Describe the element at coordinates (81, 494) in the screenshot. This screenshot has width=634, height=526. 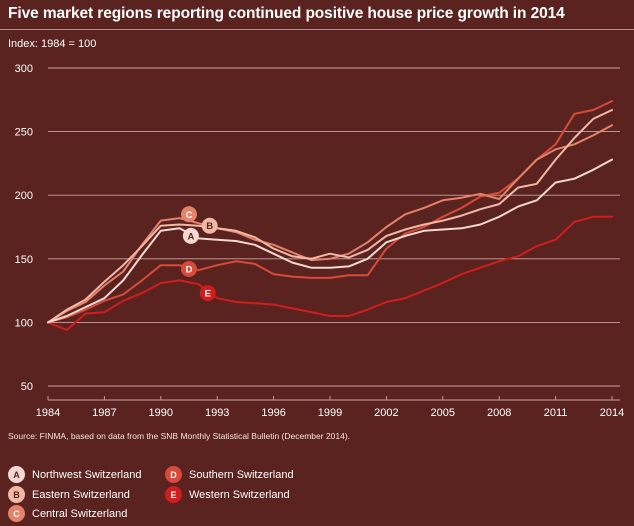
I see `legend-label: Eastern Switzerland` at that location.